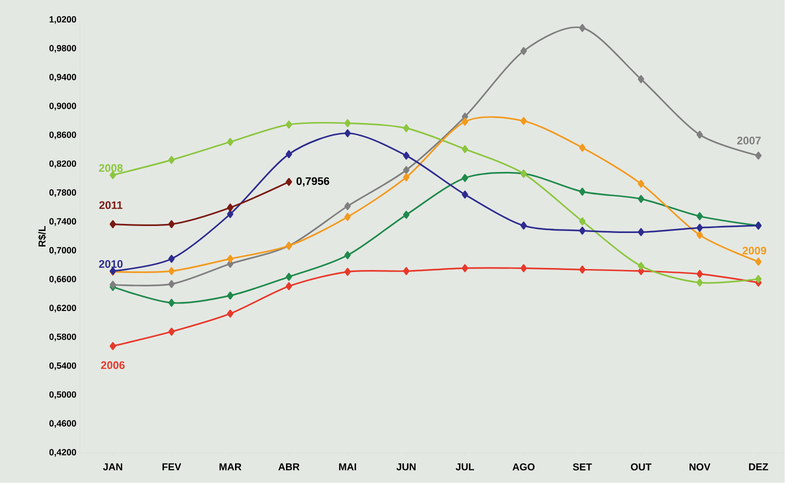 The height and width of the screenshot is (483, 785). Describe the element at coordinates (111, 168) in the screenshot. I see `series-label: 2008` at that location.